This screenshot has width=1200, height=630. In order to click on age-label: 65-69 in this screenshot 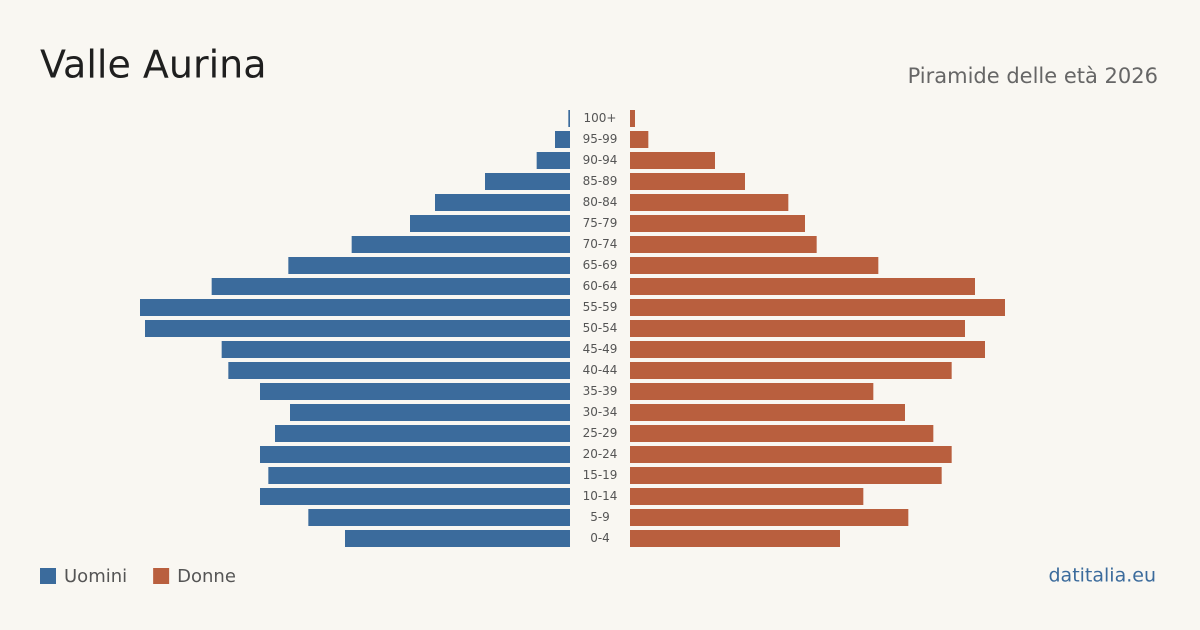, I will do `click(600, 265)`.